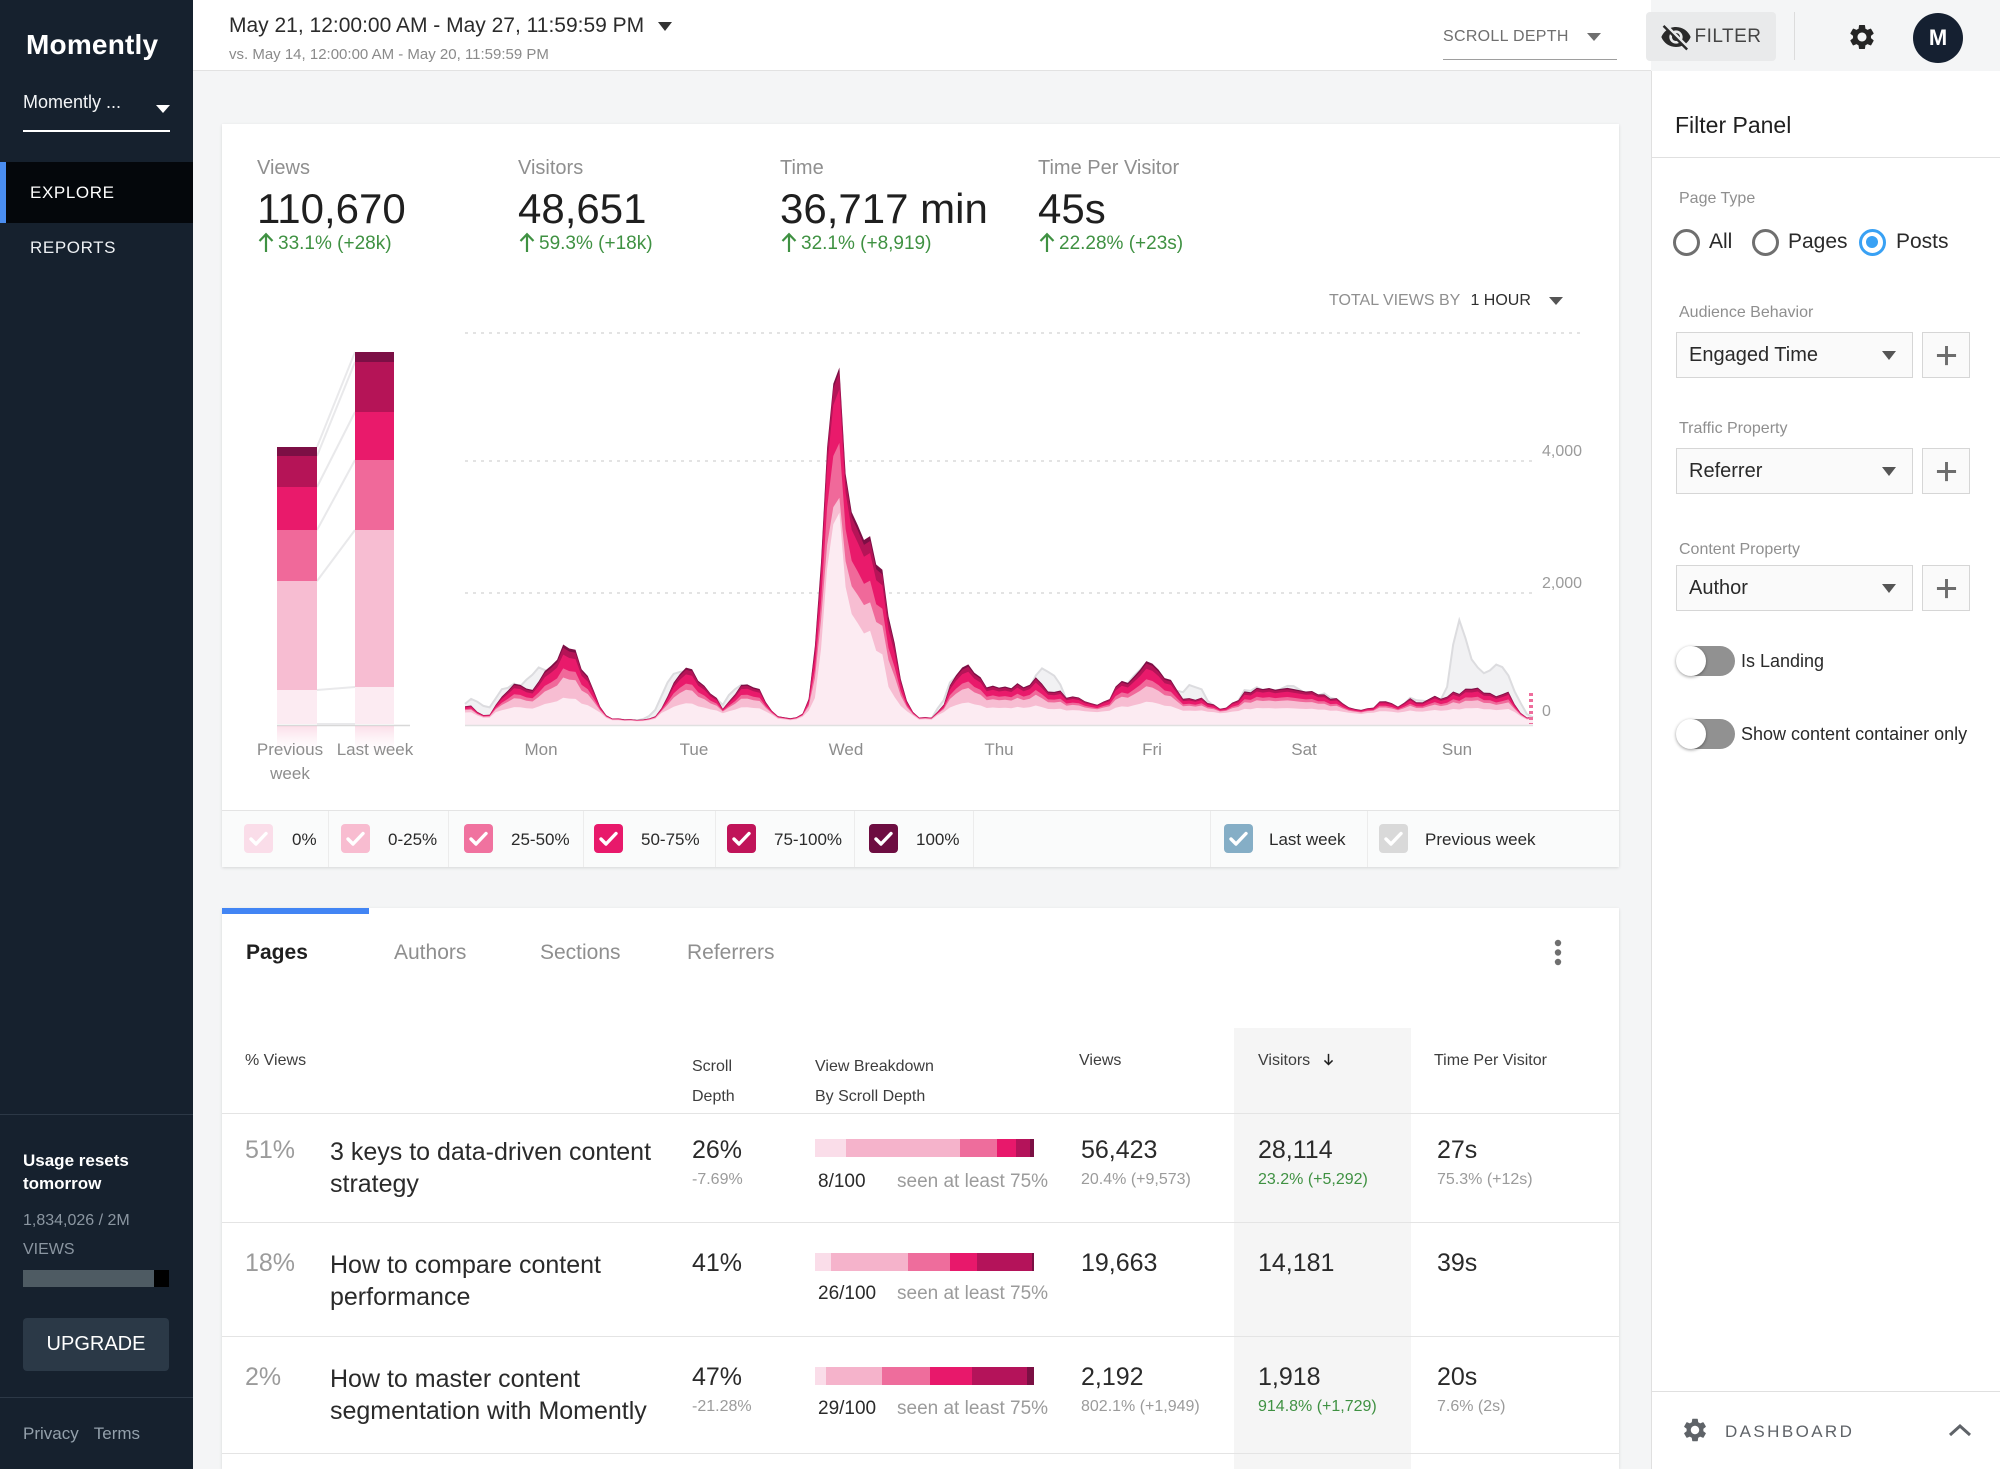 The image size is (2000, 1469). I want to click on svg-text: Thu, so click(998, 749).